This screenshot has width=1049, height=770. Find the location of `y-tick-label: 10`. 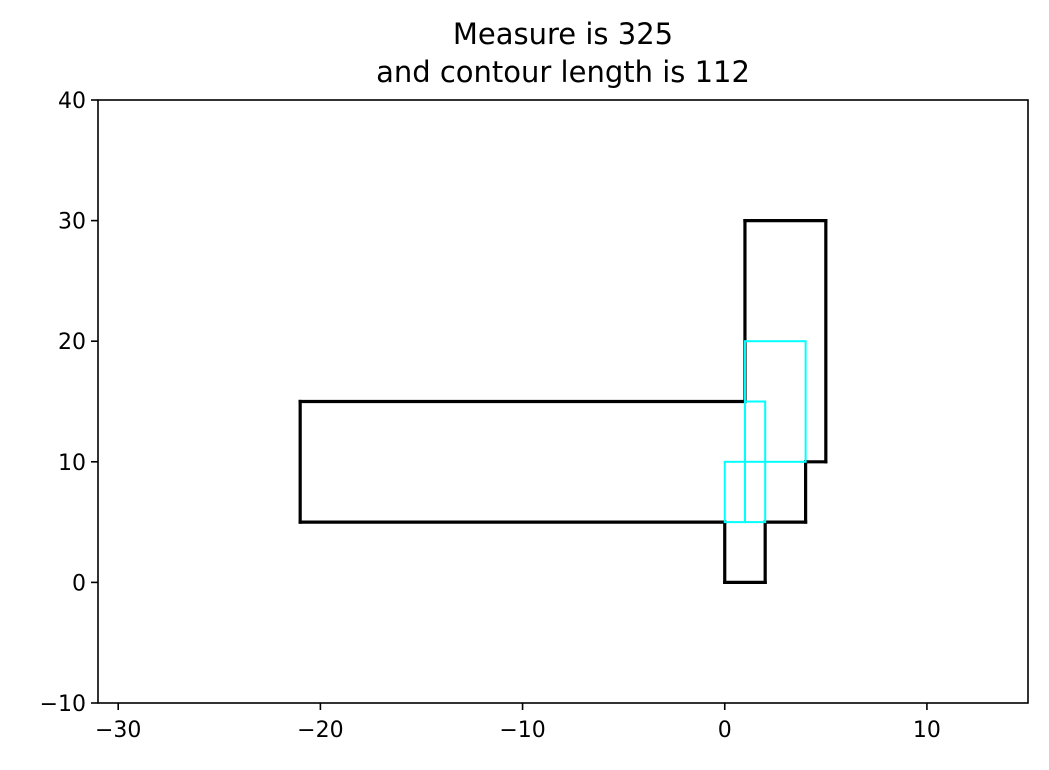

y-tick-label: 10 is located at coordinates (72, 463).